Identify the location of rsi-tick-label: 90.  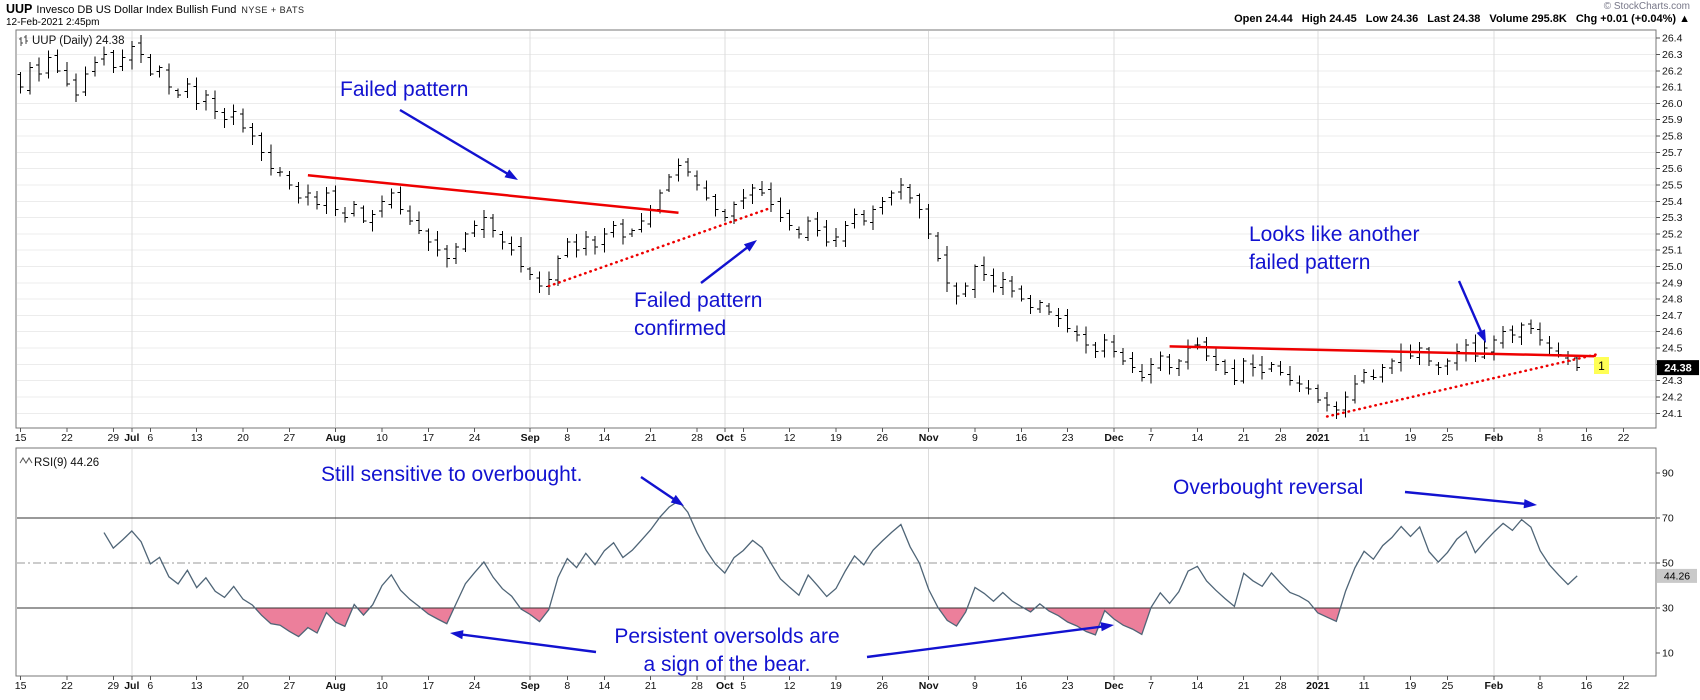
(1668, 474).